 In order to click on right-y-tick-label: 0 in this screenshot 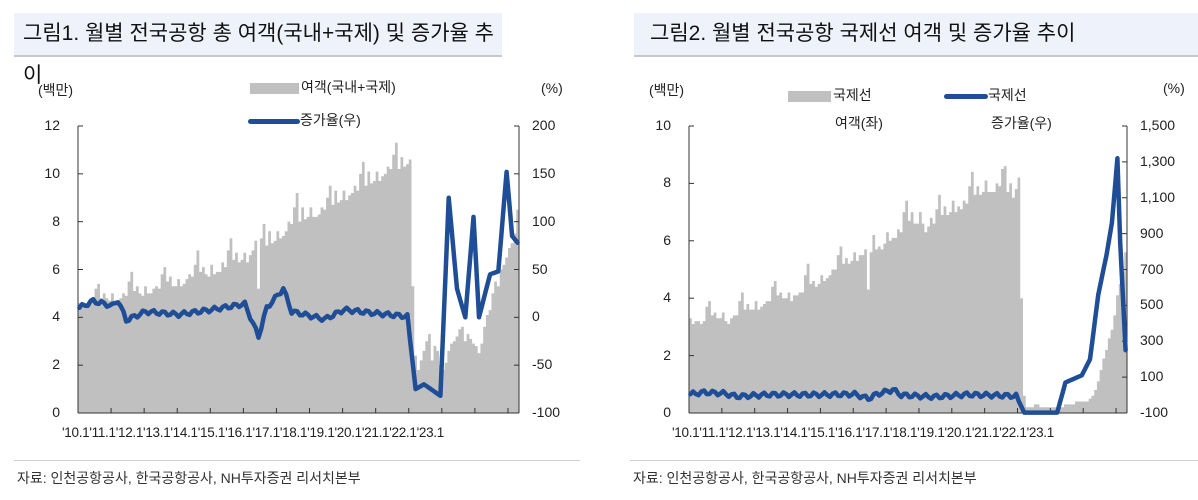, I will do `click(536, 316)`.